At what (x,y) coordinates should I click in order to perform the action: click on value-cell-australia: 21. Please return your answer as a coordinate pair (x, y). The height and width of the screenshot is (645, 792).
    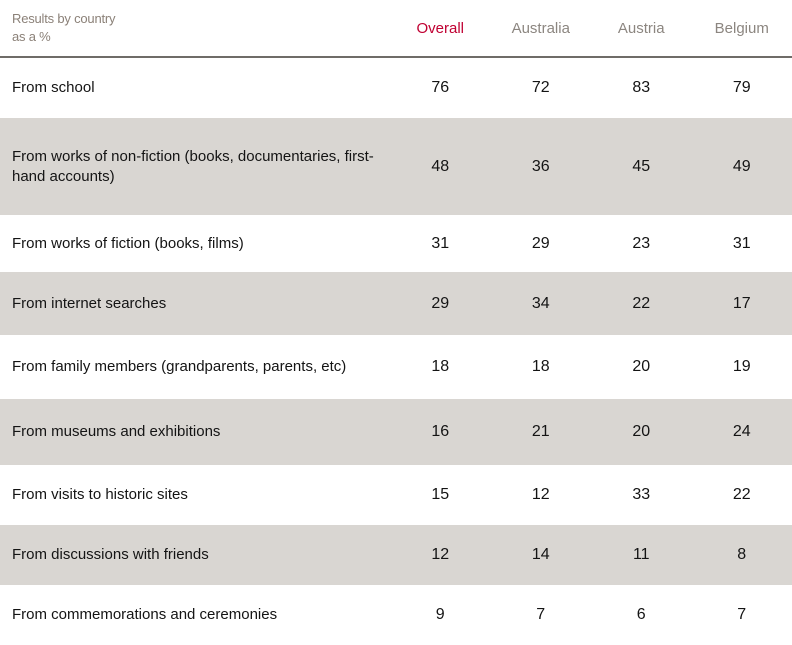
    Looking at the image, I should click on (540, 431).